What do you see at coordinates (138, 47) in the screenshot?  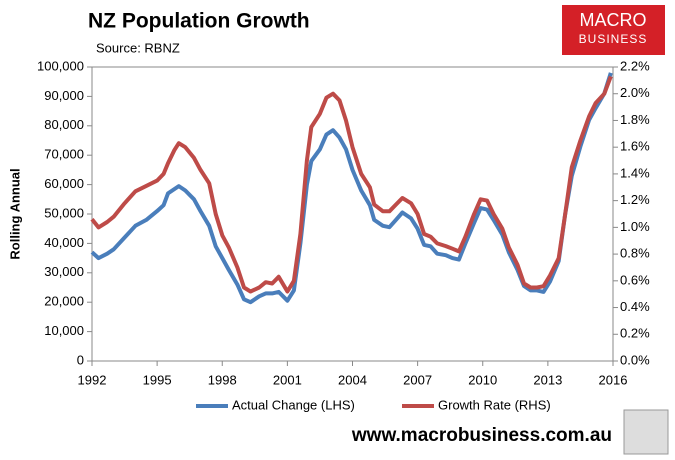 I see `chart-subtitle: Source: RBNZ` at bounding box center [138, 47].